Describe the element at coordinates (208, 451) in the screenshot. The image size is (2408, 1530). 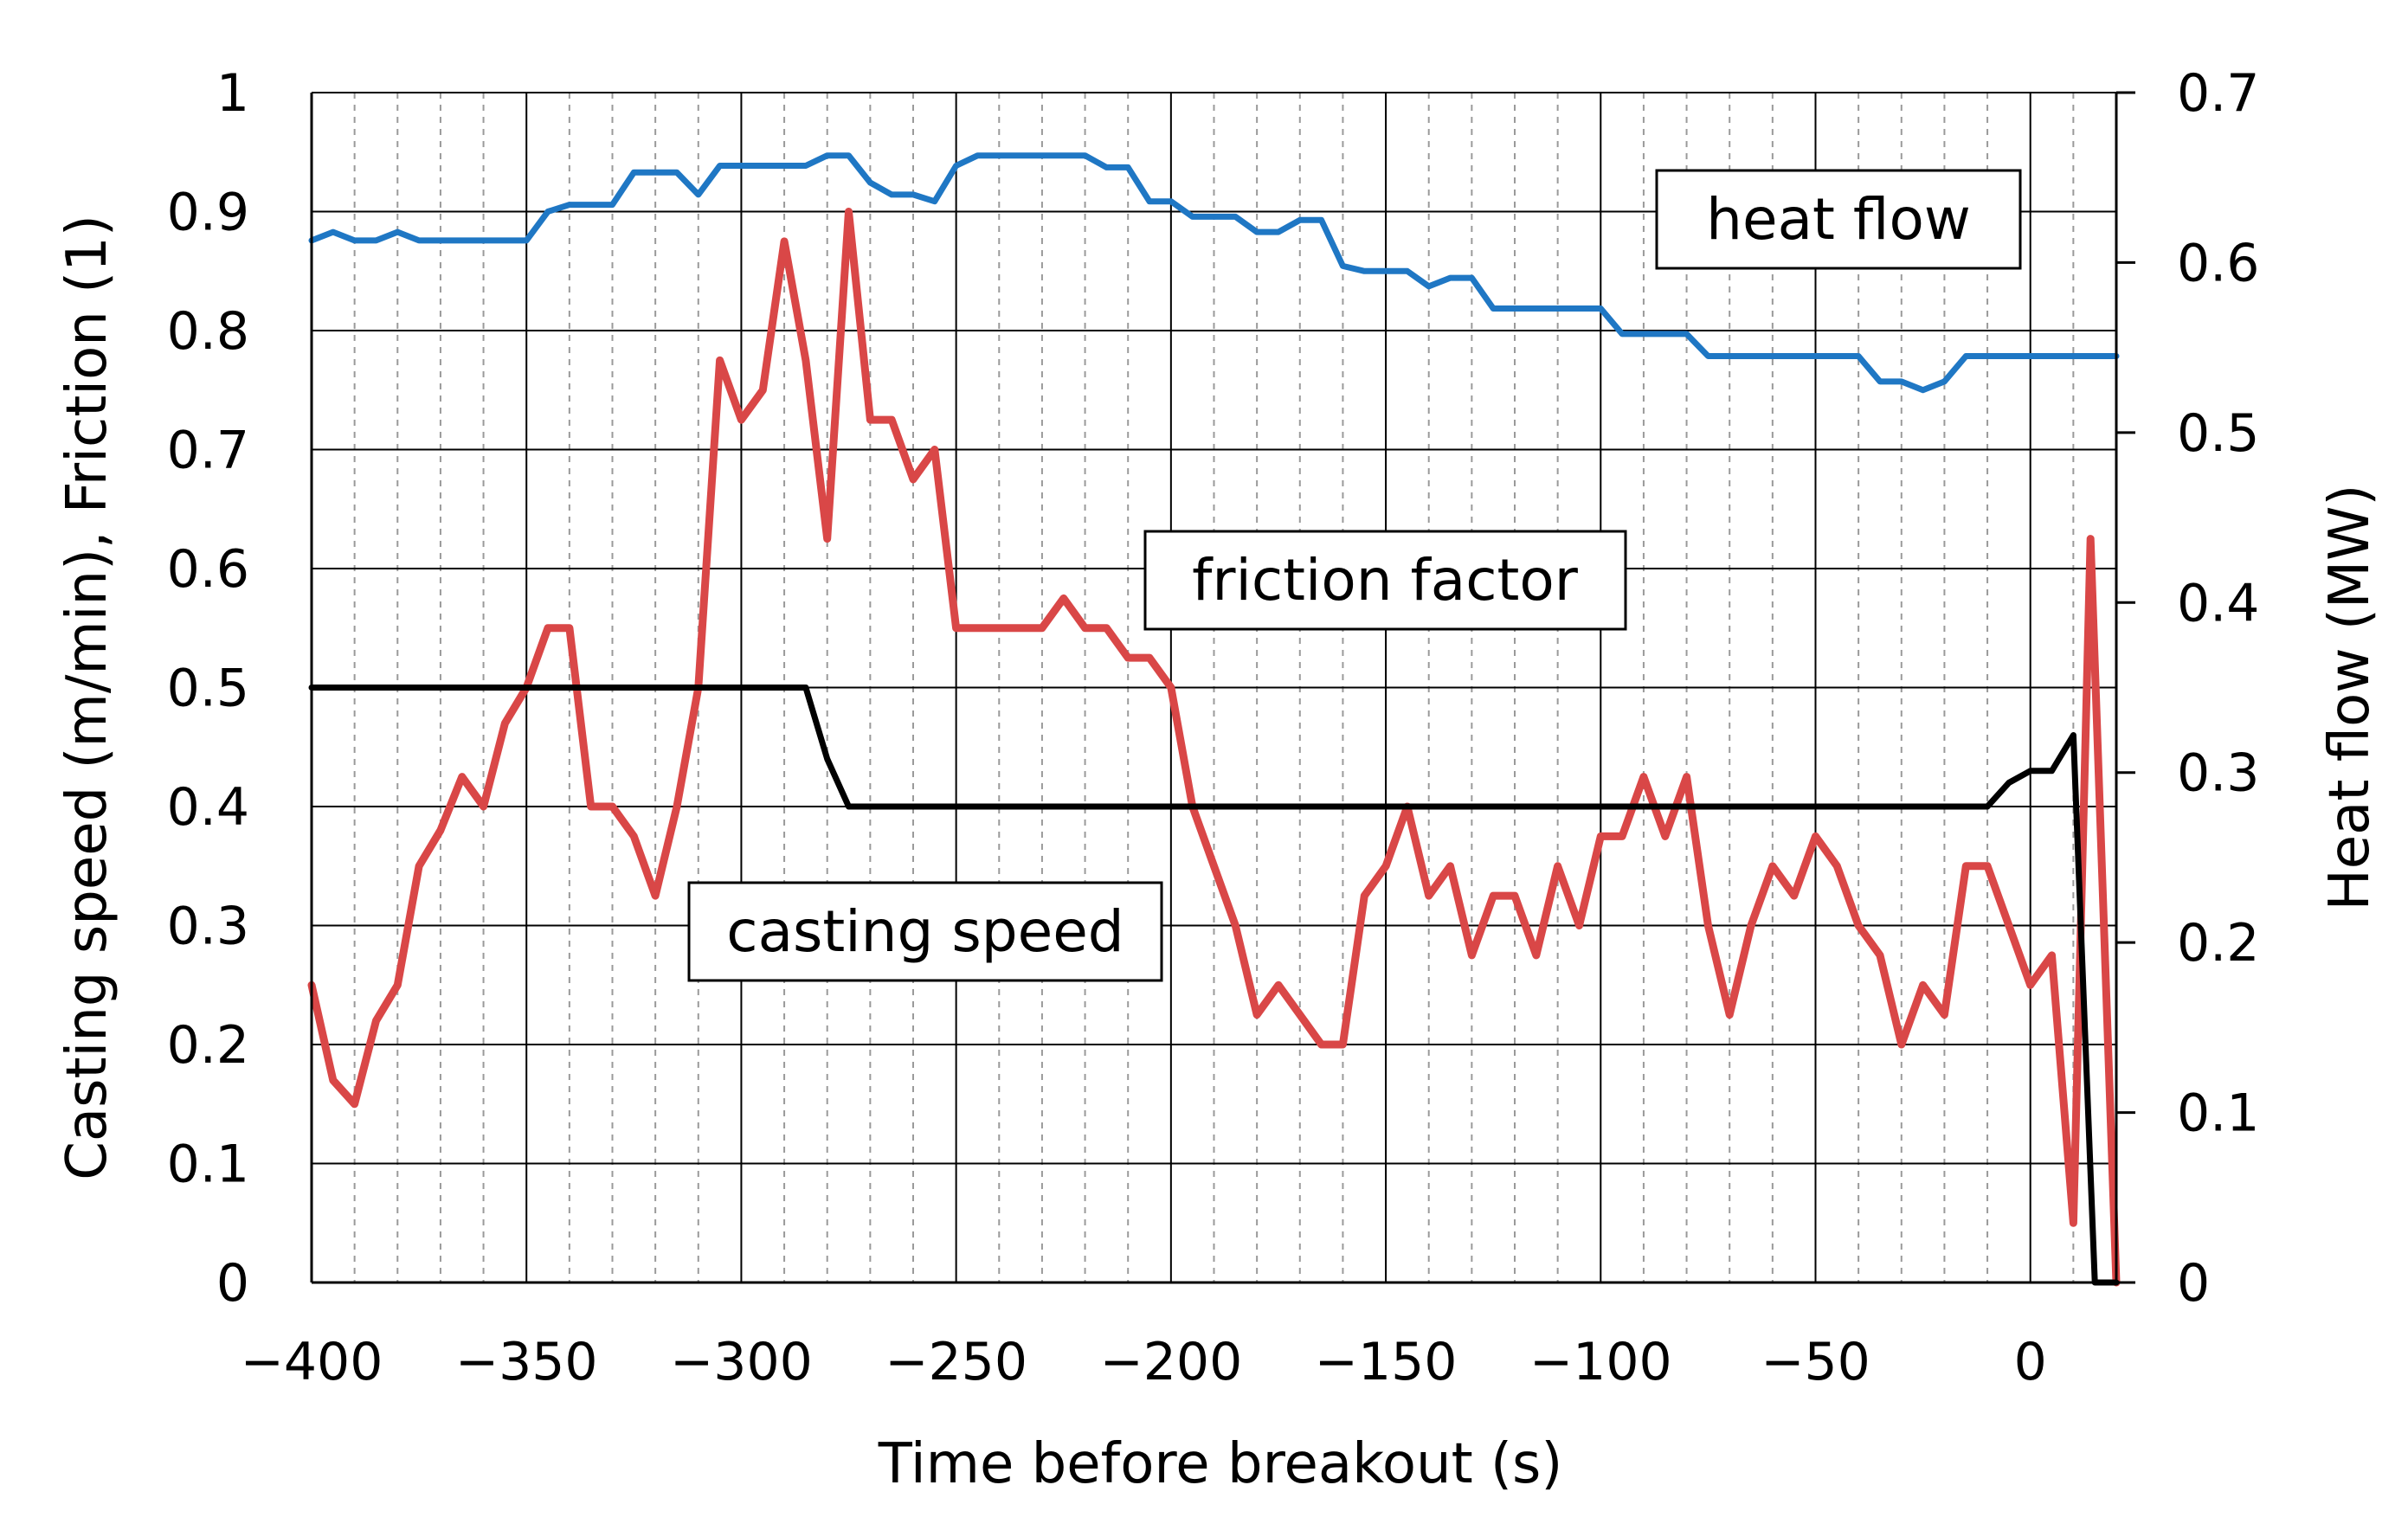
I see `y-tick-label: 0.7` at that location.